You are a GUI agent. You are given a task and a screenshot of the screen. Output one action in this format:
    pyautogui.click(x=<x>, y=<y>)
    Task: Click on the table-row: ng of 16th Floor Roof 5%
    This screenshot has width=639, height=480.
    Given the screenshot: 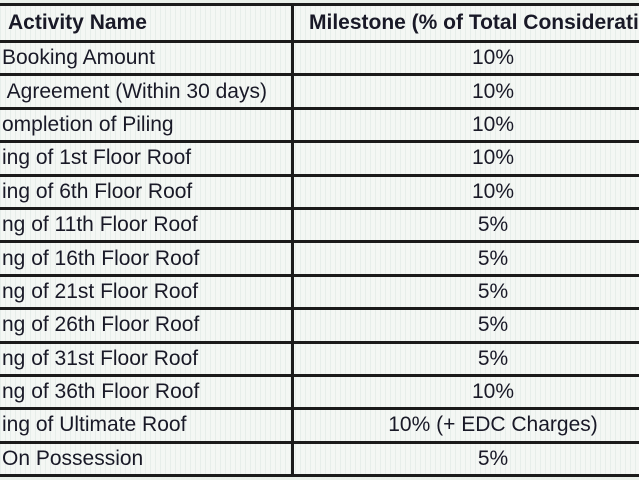 What is the action you would take?
    pyautogui.click(x=319, y=260)
    